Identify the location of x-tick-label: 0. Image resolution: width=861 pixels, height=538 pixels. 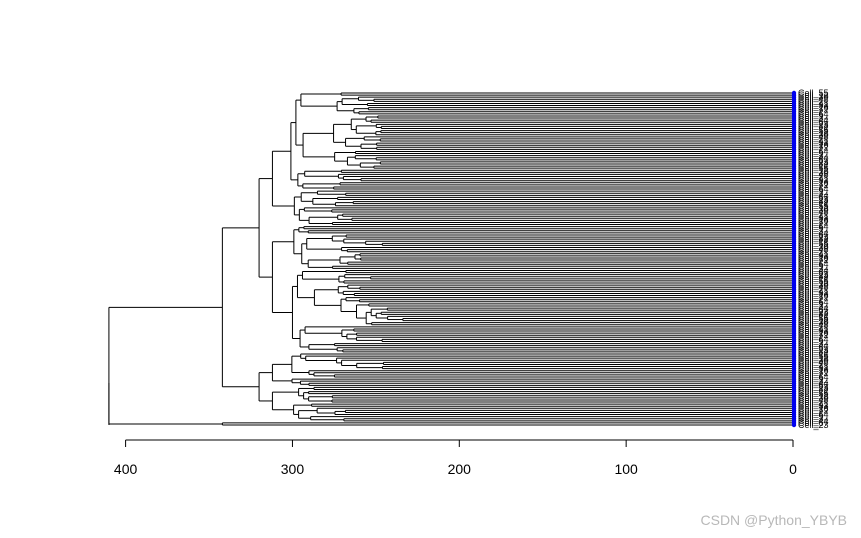
(793, 469).